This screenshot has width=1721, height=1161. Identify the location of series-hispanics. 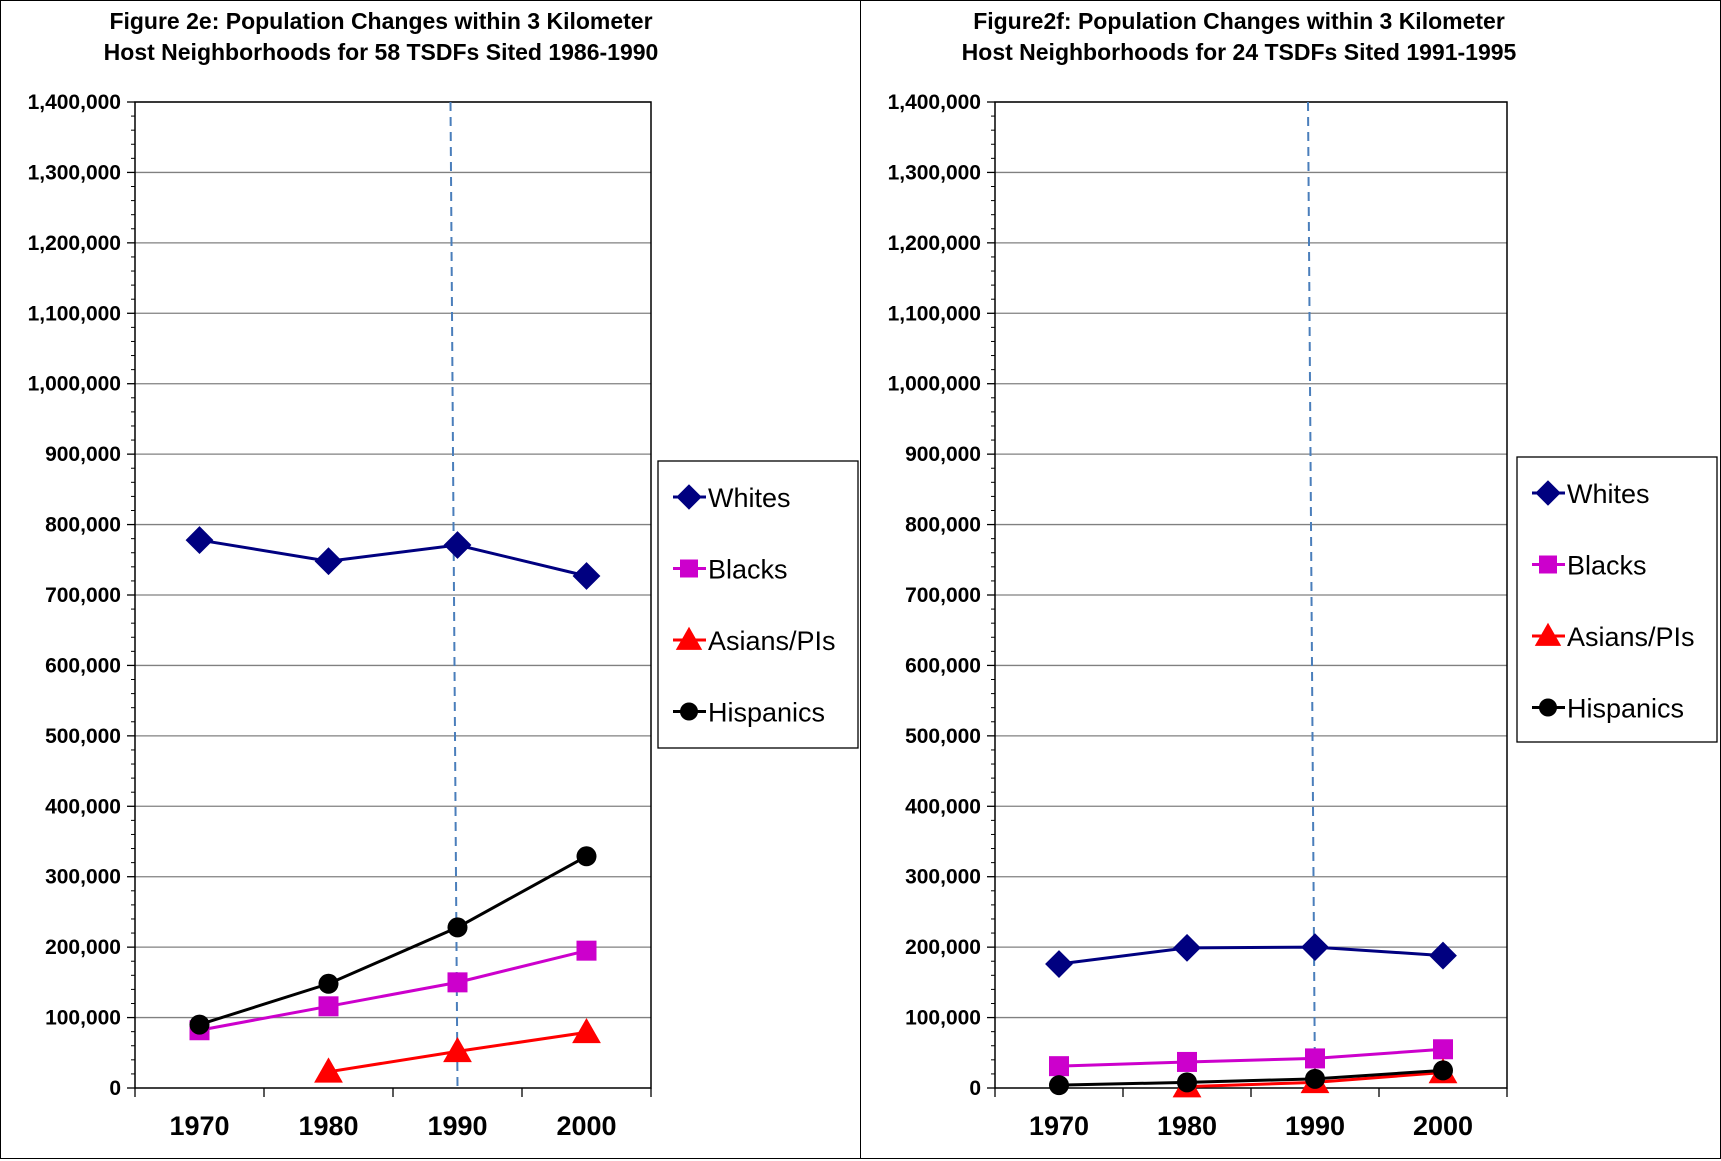
(1251, 1078).